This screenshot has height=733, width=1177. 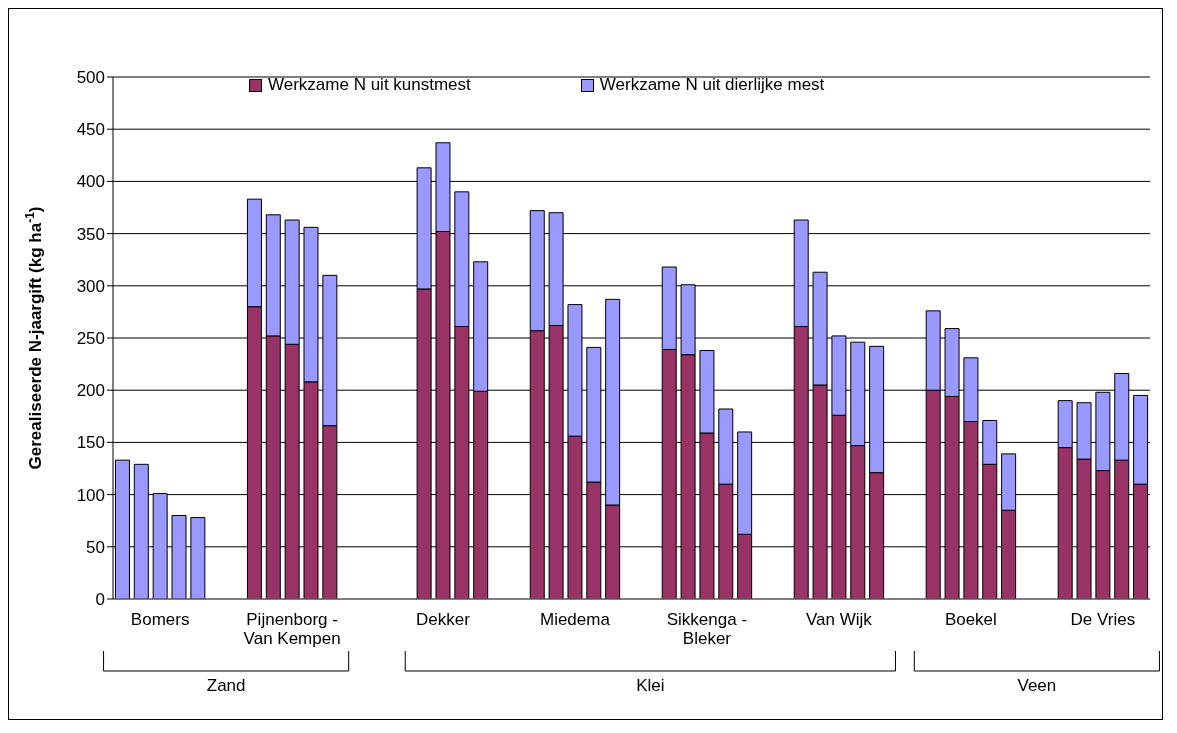 I want to click on y-tick-label: 150, so click(x=90, y=443).